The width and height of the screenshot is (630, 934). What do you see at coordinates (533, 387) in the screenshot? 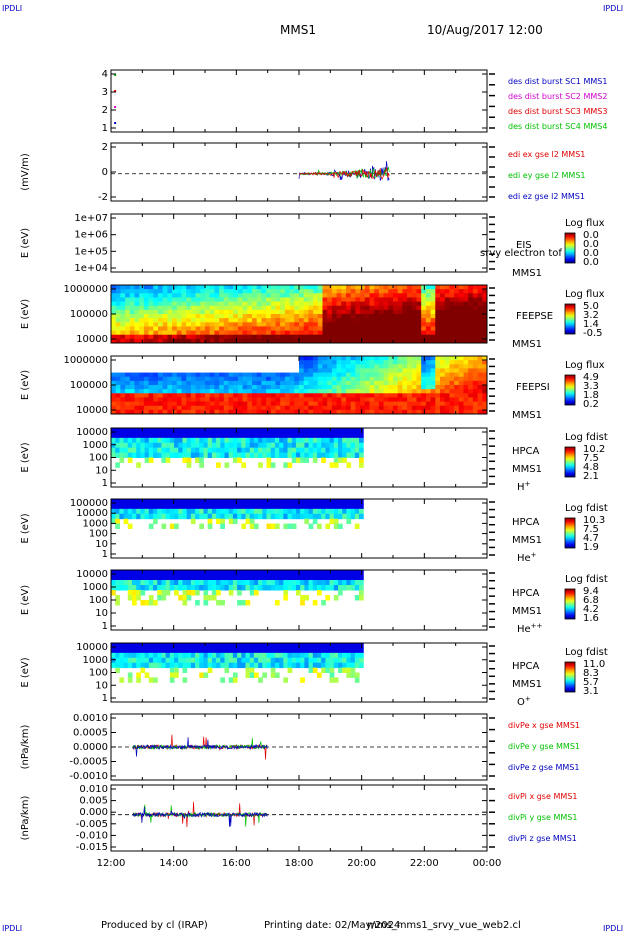
I see `instrument-label: FEEPSI` at bounding box center [533, 387].